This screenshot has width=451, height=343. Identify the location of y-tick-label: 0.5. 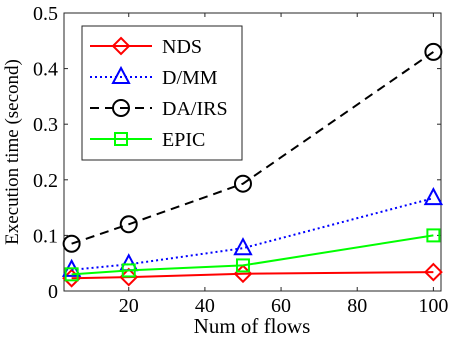
(45, 14).